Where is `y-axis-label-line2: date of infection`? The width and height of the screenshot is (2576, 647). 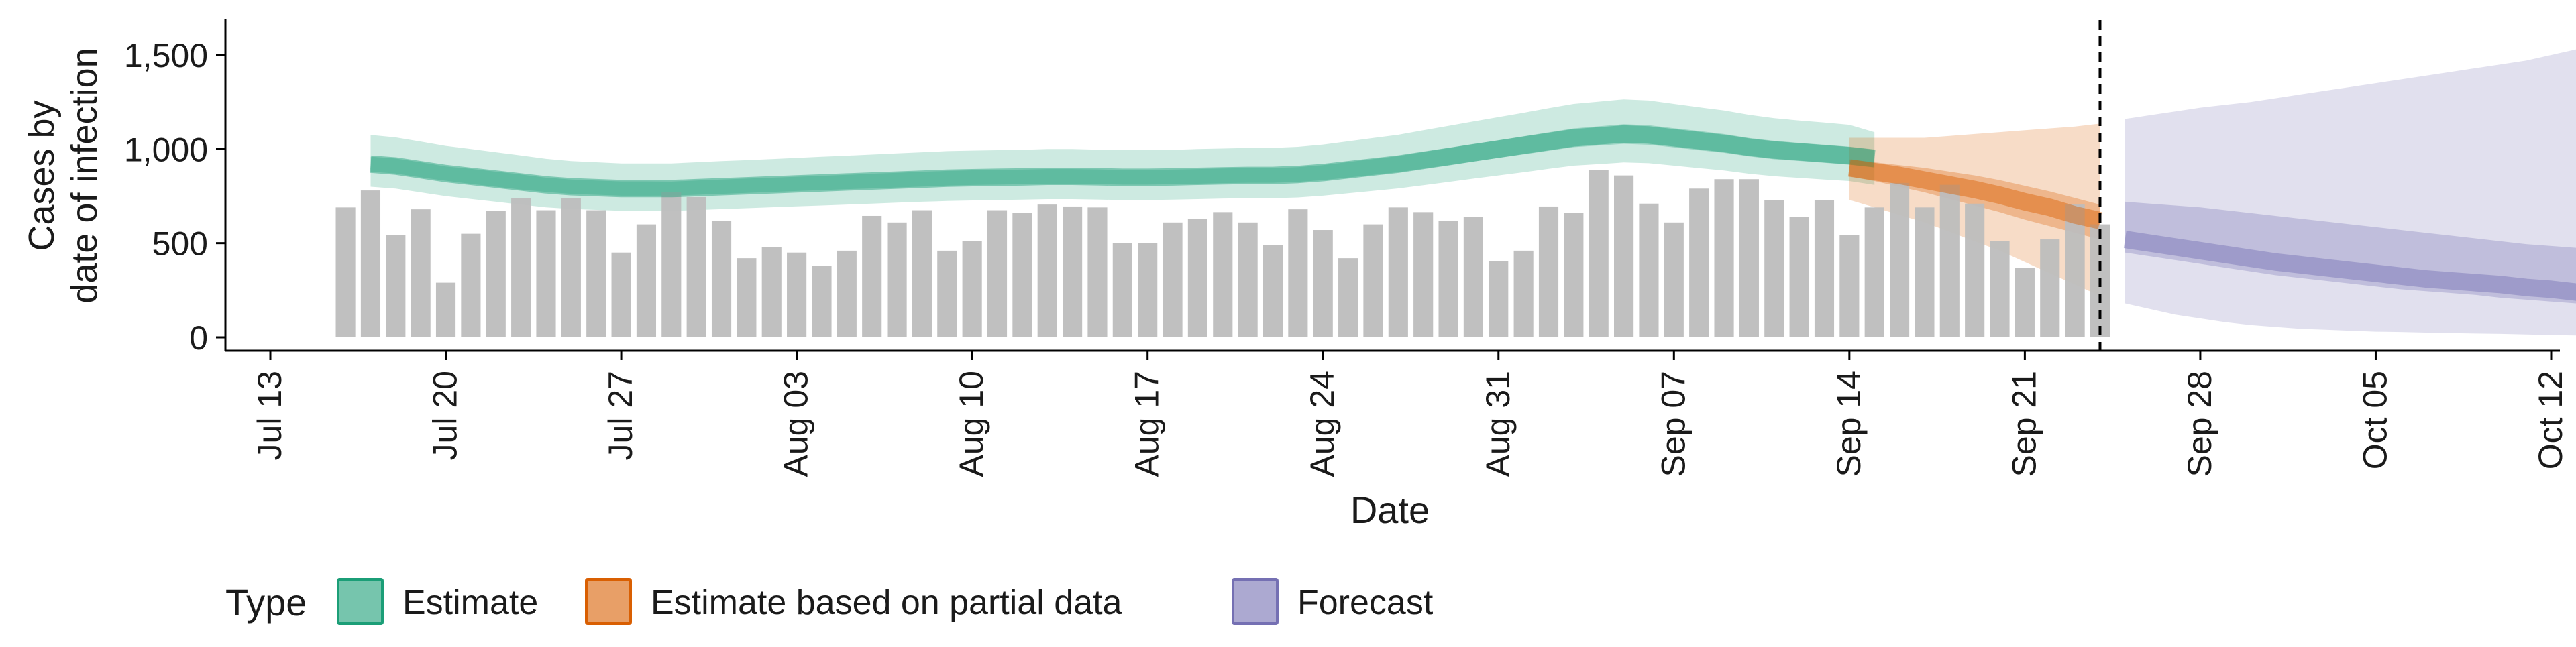
y-axis-label-line2: date of infection is located at coordinates (84, 175).